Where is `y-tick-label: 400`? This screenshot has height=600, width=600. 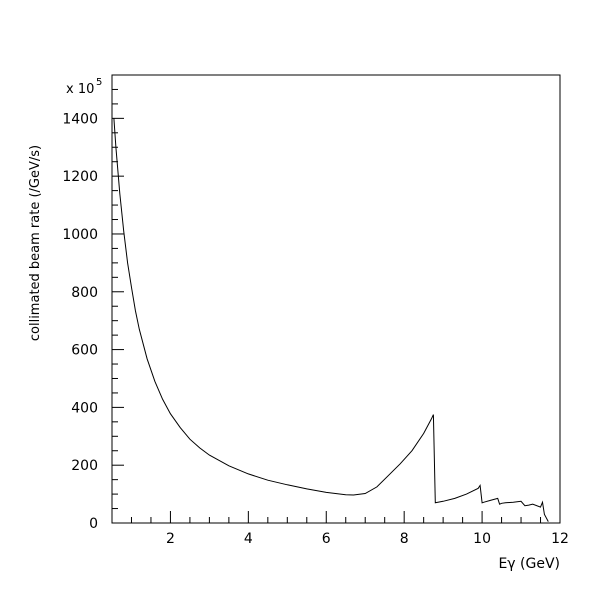
y-tick-label: 400 is located at coordinates (84, 408).